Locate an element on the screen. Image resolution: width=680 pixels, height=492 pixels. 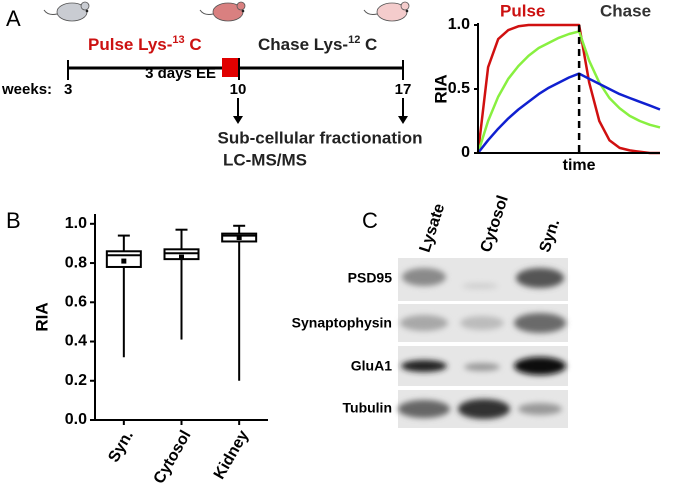
blot-row-label: PSD95 is located at coordinates (370, 278).